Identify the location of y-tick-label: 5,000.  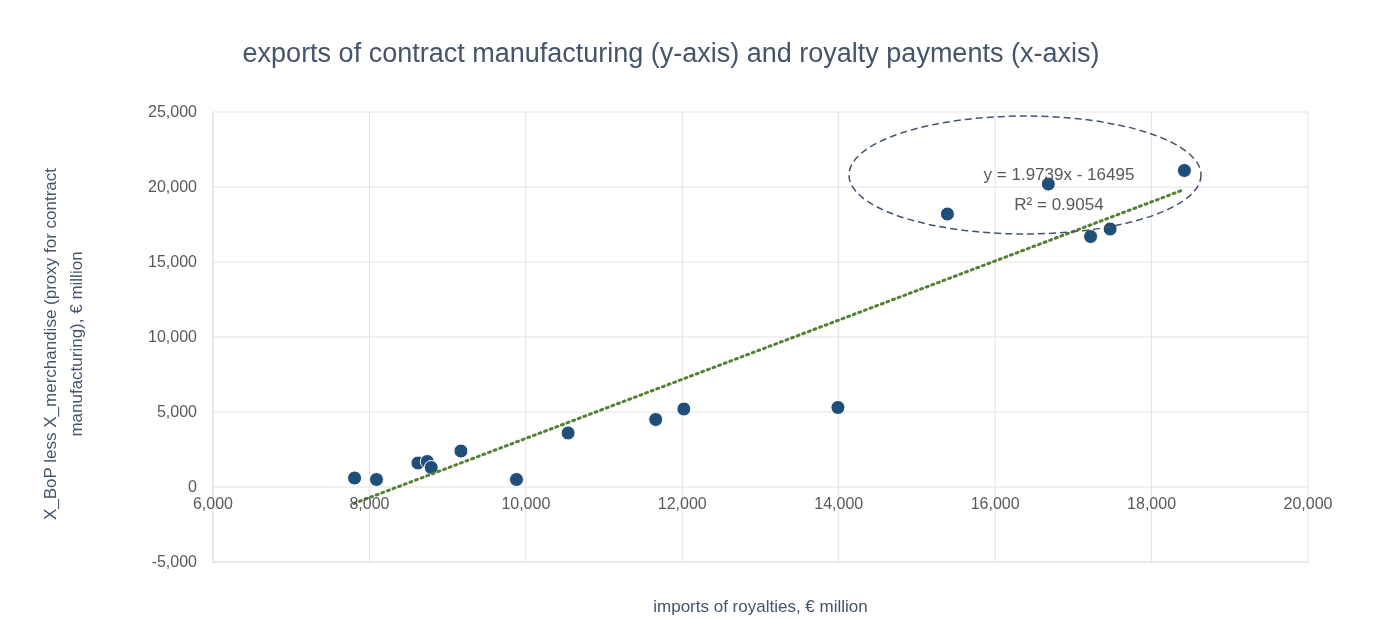
(177, 411).